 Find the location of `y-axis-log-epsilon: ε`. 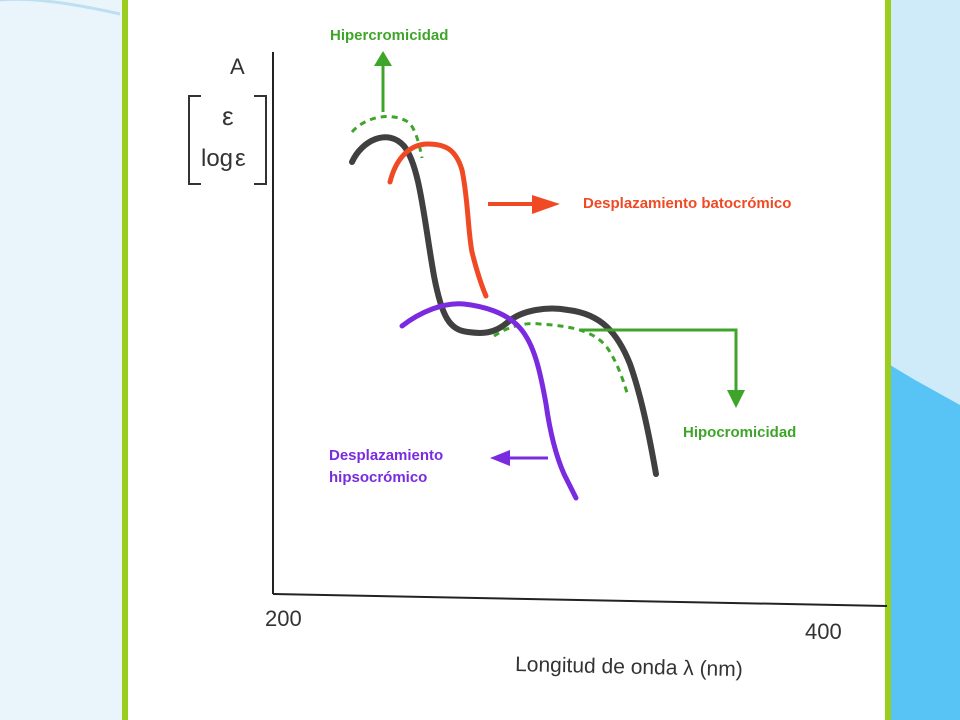

y-axis-log-epsilon: ε is located at coordinates (240, 158).